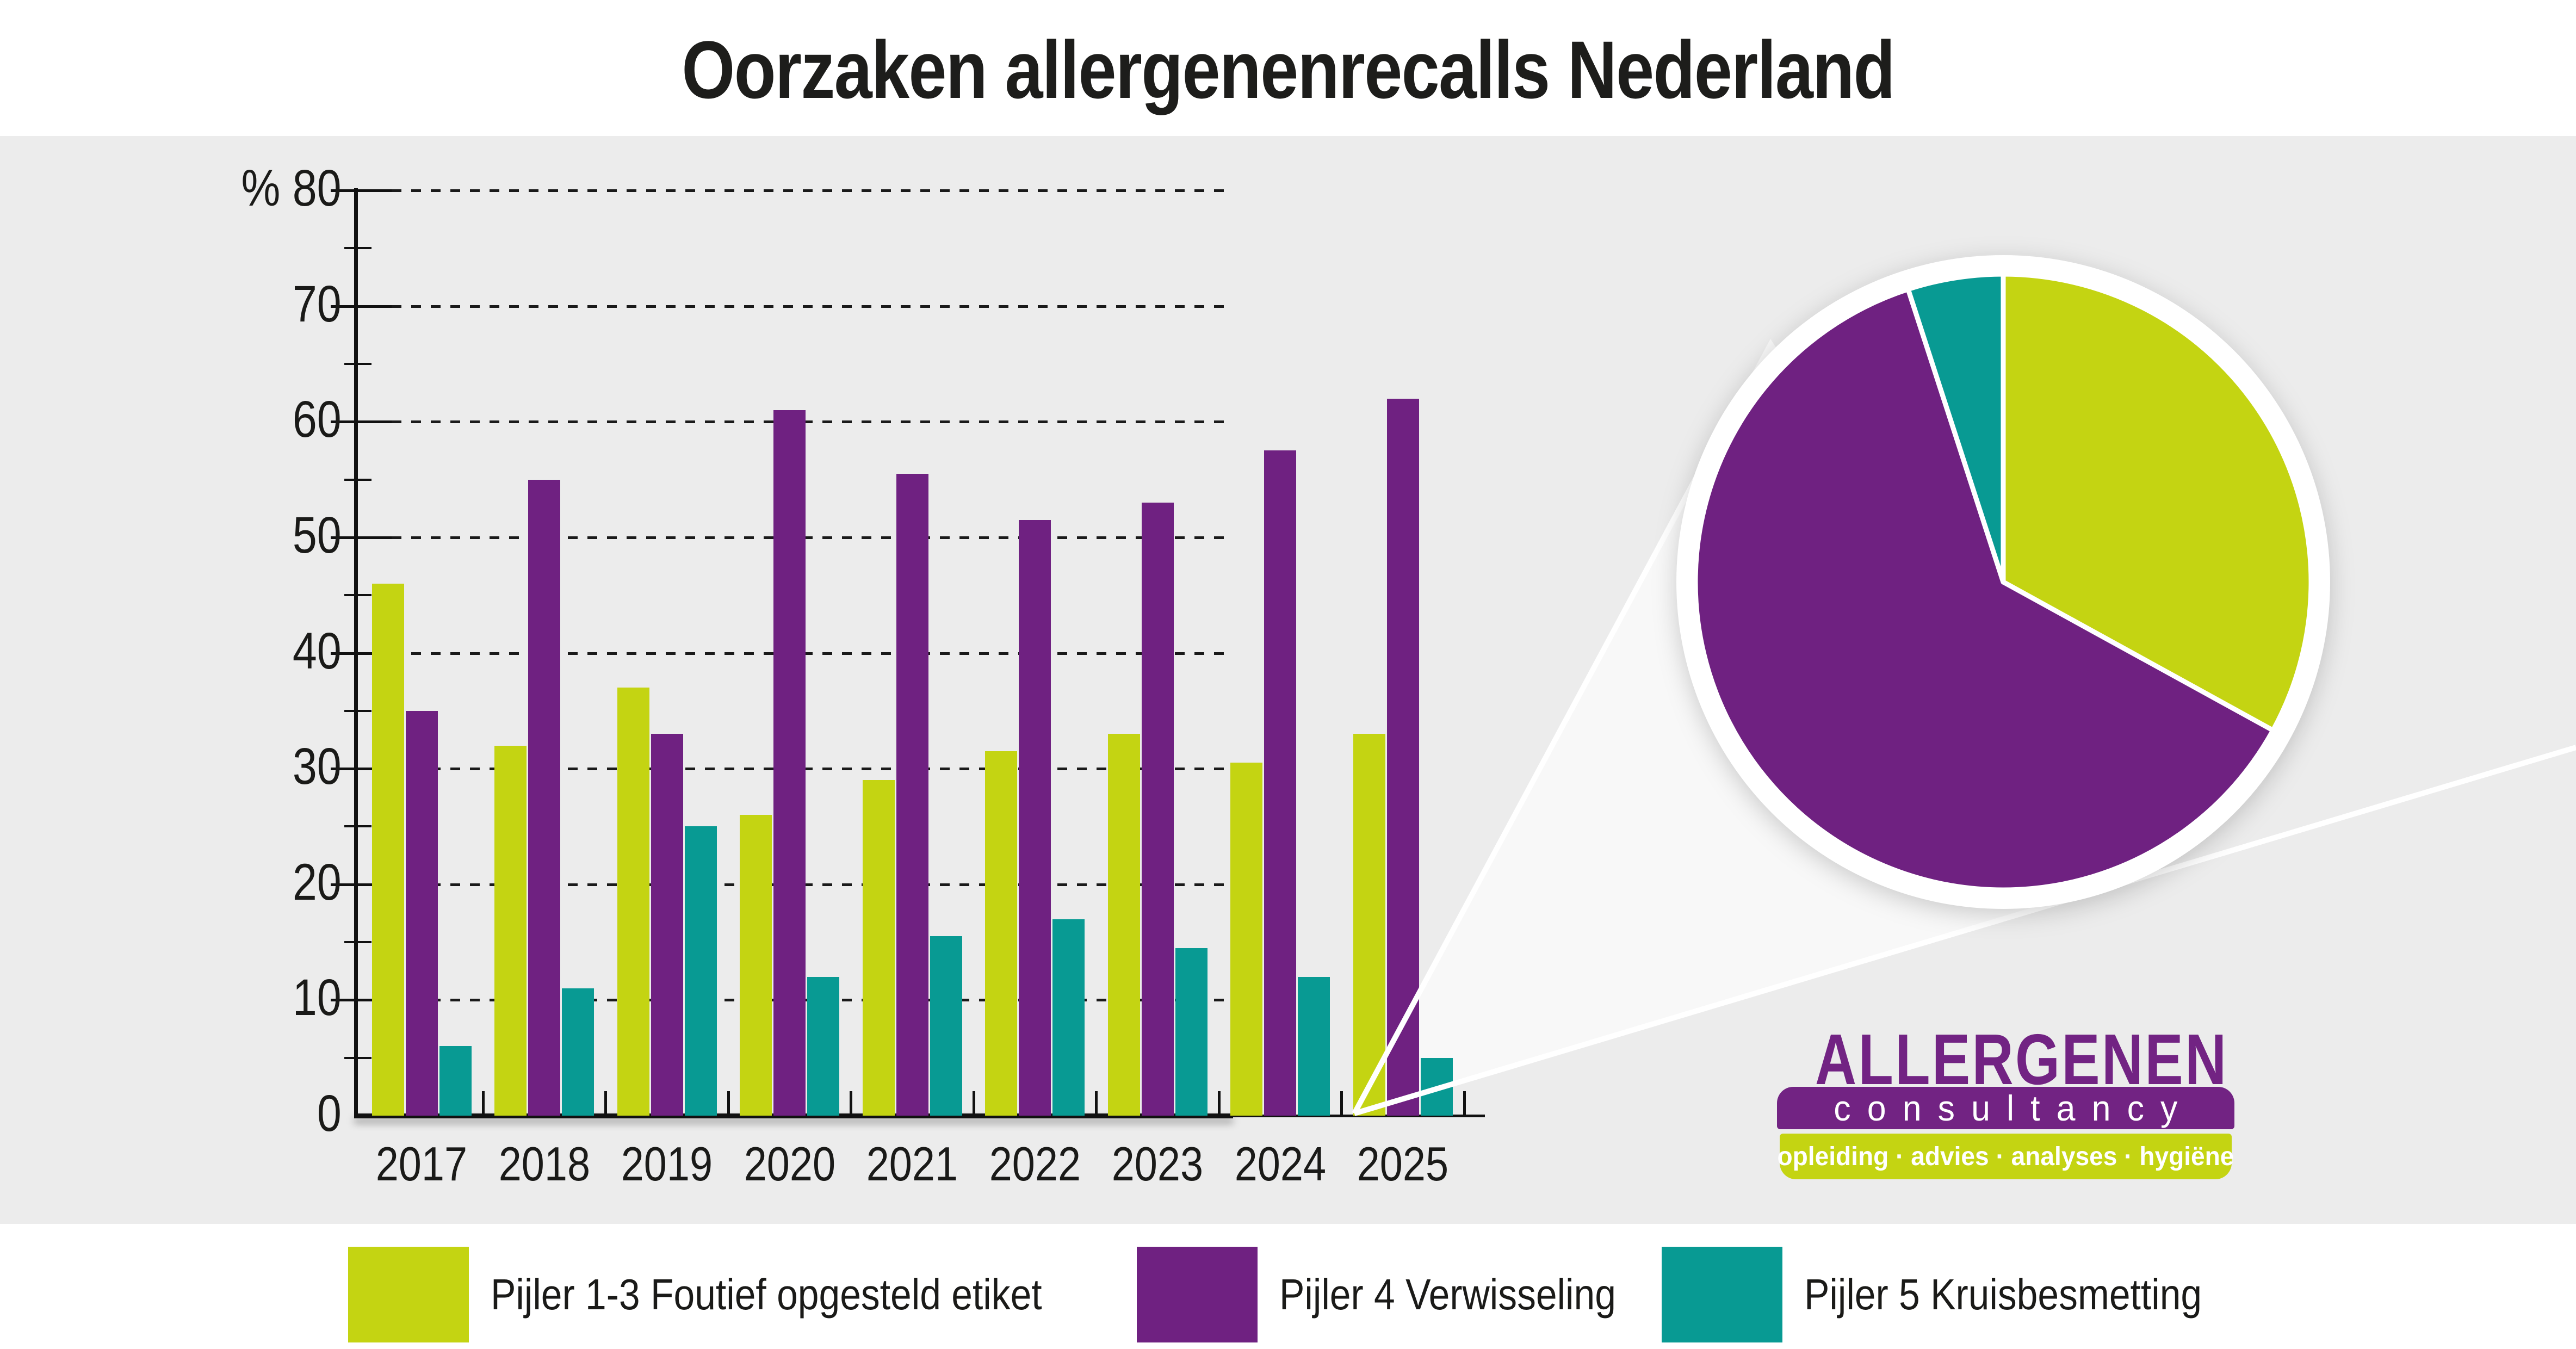  I want to click on legend-swatch-purple, so click(1197, 1294).